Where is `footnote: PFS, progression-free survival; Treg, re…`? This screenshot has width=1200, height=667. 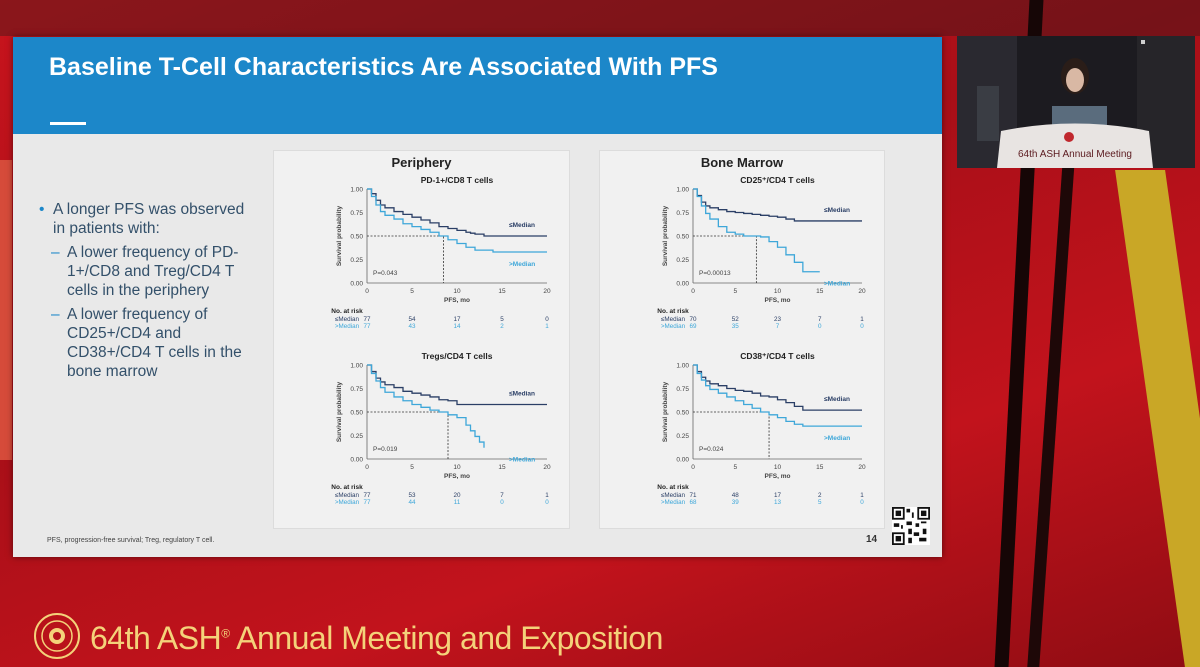 footnote: PFS, progression-free survival; Treg, re… is located at coordinates (131, 540).